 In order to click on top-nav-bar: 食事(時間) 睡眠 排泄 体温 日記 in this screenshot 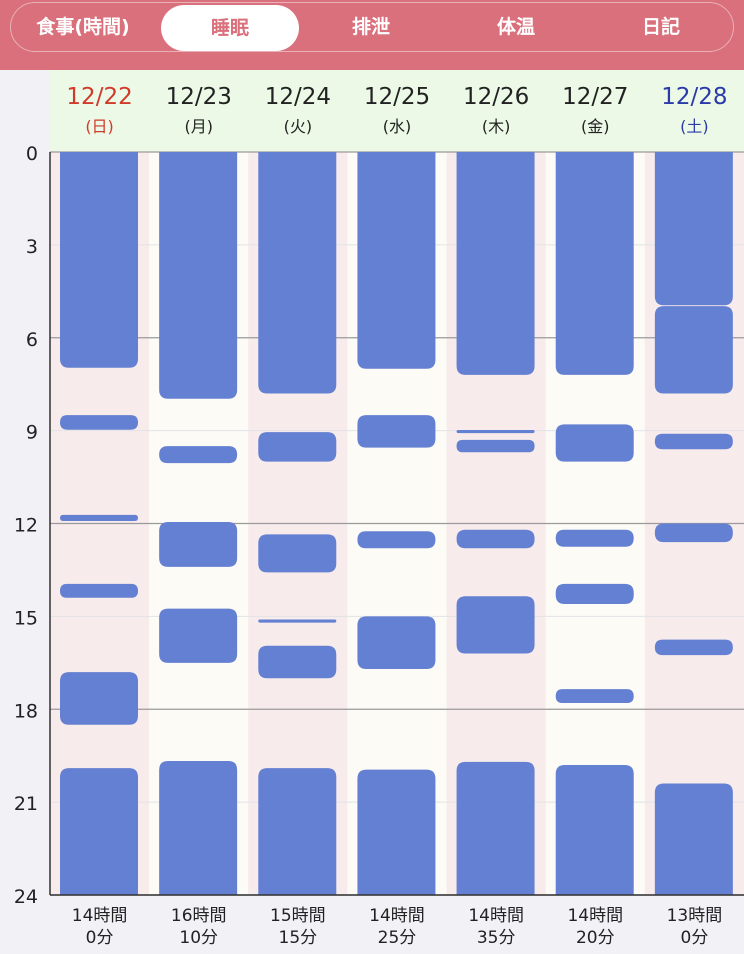, I will do `click(372, 35)`.